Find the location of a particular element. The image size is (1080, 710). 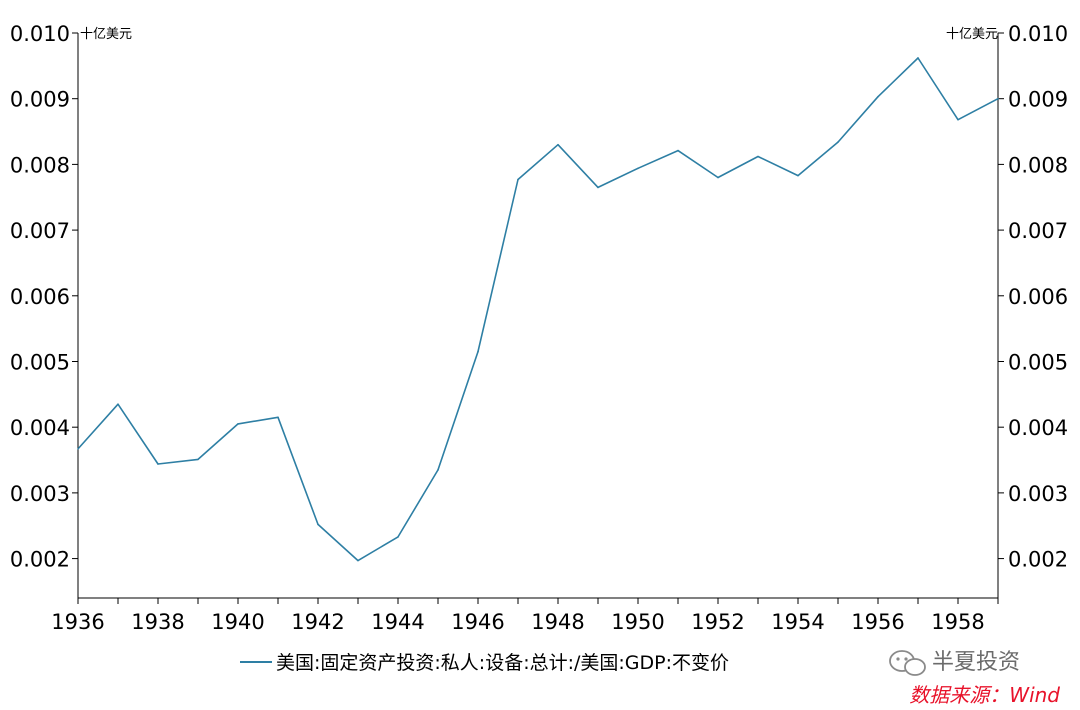

x-tick-label: 1946 is located at coordinates (477, 622).